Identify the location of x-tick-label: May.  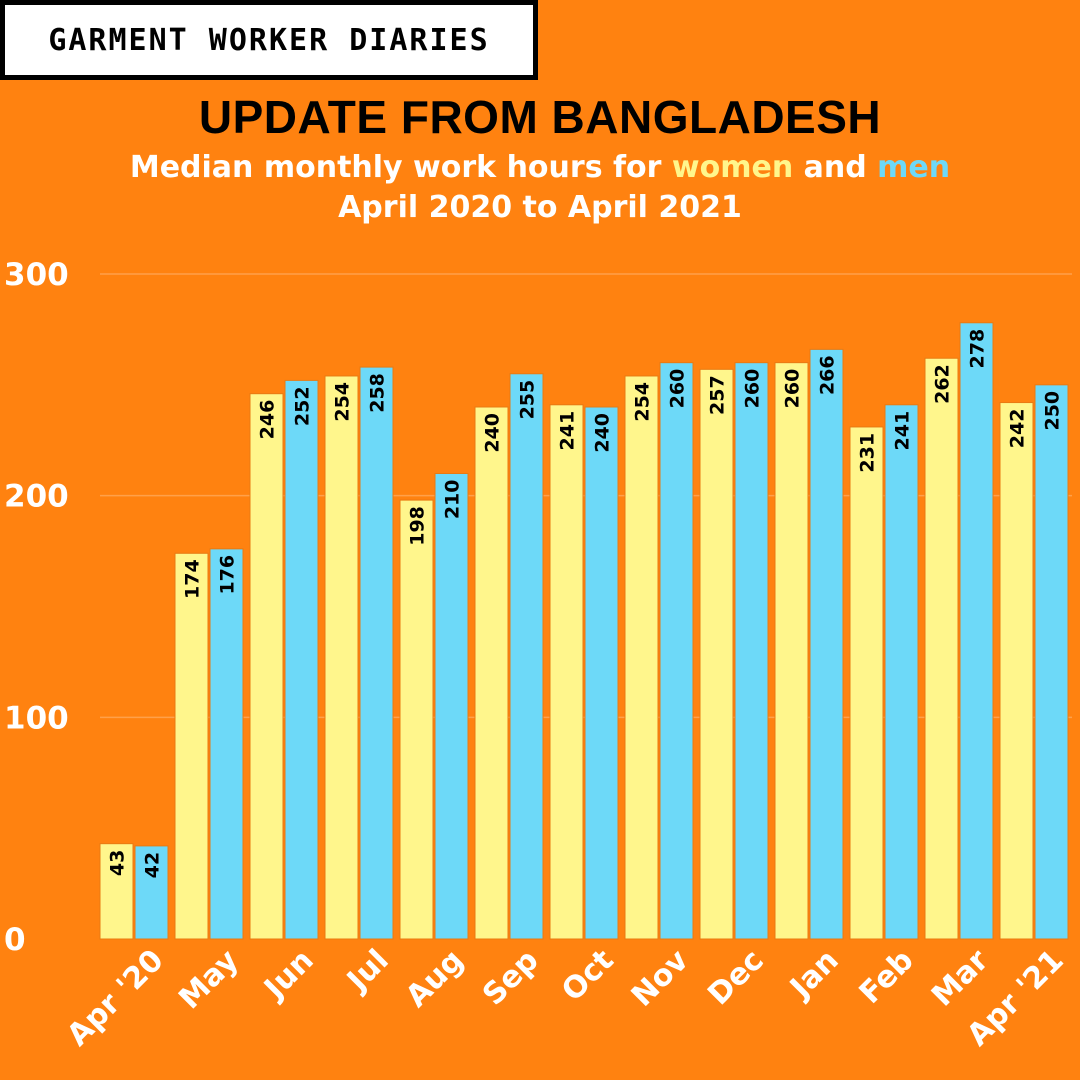
(209, 980).